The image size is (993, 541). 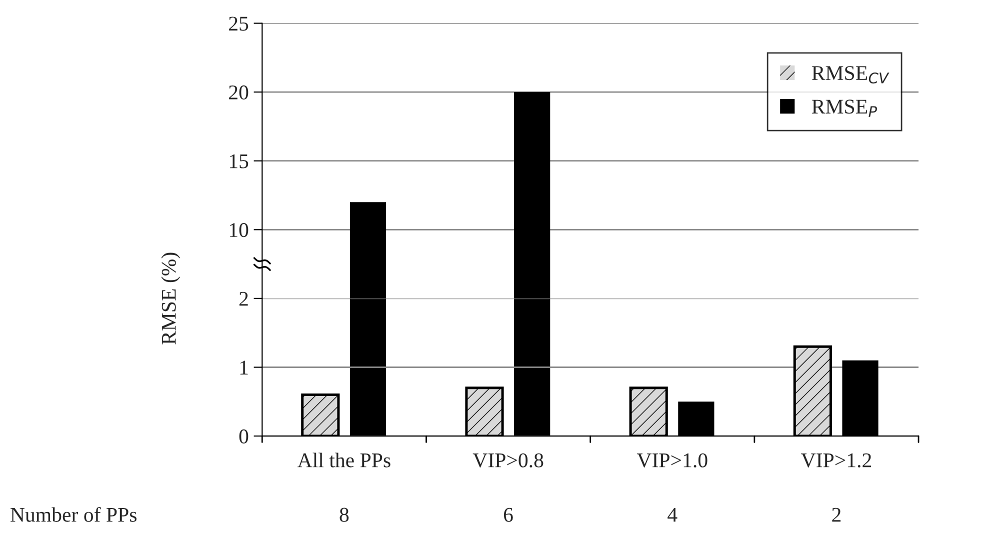 What do you see at coordinates (243, 299) in the screenshot?
I see `y-tick-label: 2` at bounding box center [243, 299].